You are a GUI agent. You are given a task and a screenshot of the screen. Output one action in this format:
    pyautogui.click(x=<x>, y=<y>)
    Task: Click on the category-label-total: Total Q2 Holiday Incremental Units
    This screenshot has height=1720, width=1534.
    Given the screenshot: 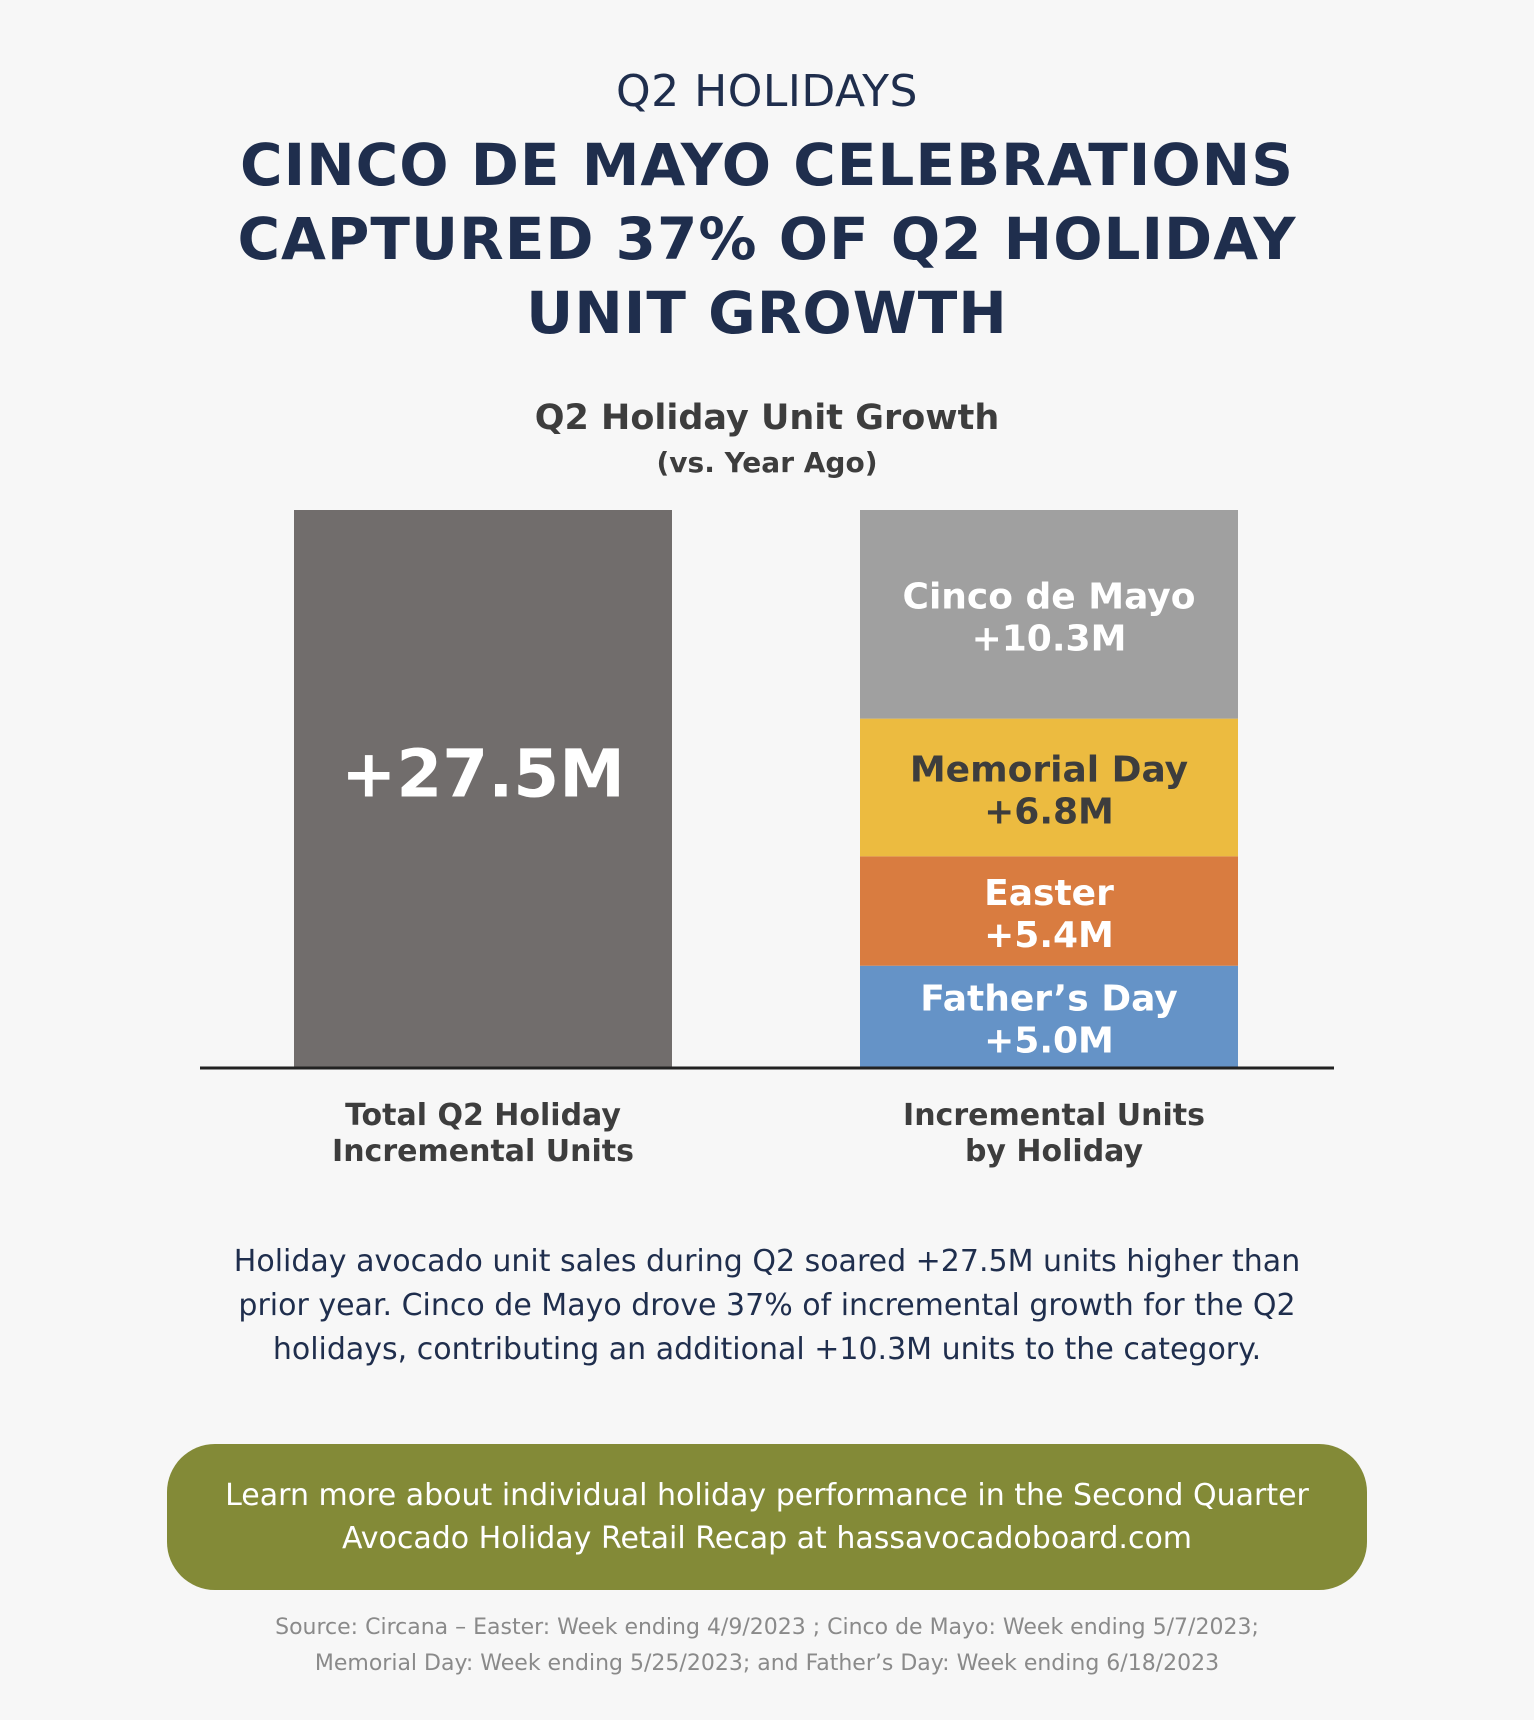 What is the action you would take?
    pyautogui.click(x=483, y=1133)
    